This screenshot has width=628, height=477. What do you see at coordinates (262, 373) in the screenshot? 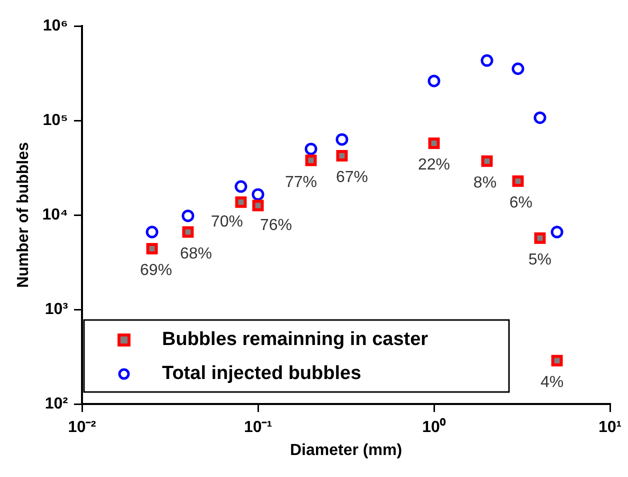
I see `legend-label: Total injected bubbles` at bounding box center [262, 373].